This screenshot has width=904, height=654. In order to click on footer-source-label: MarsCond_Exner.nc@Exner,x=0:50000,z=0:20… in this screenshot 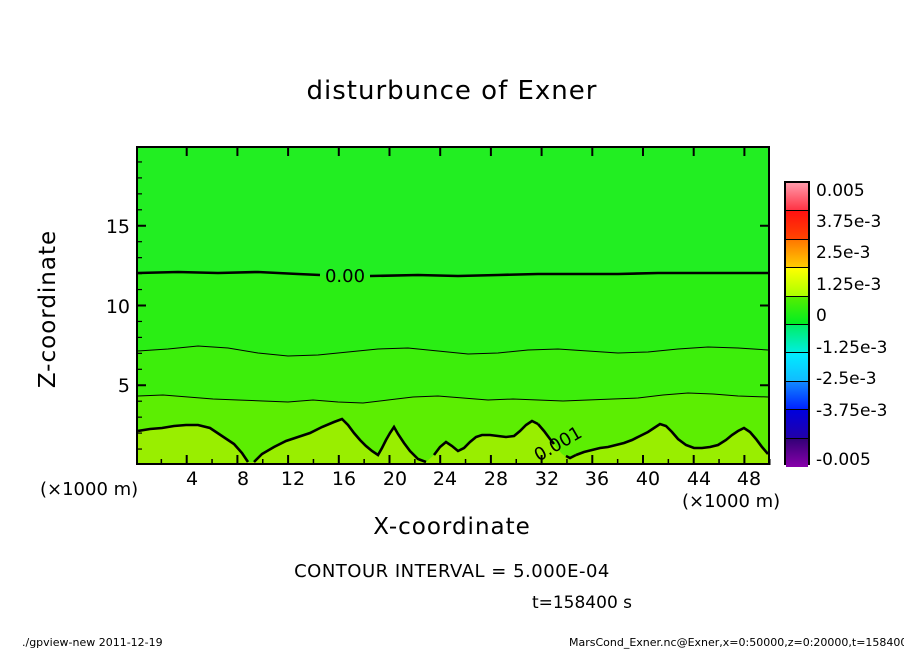, I will do `click(736, 642)`.